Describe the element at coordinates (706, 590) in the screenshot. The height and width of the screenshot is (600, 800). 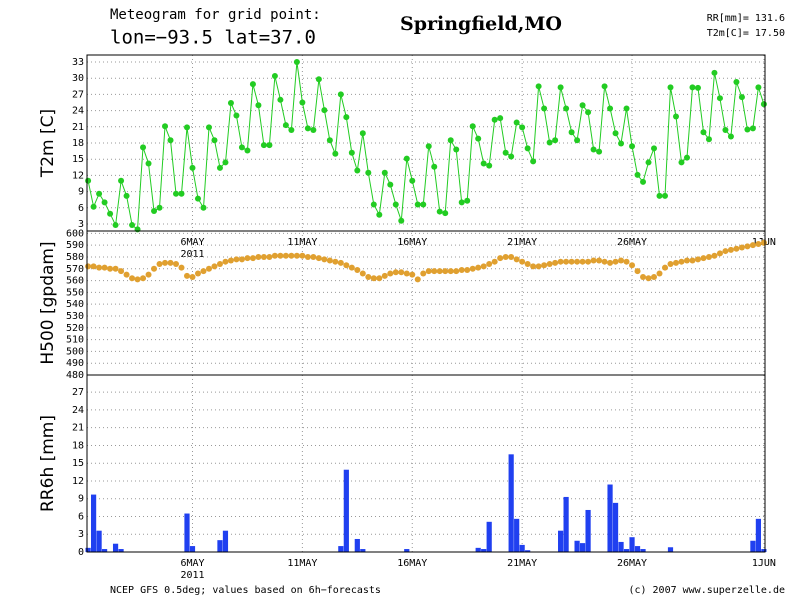
I see `footer-credit: (c) 2007 www.superzelle.de` at that location.